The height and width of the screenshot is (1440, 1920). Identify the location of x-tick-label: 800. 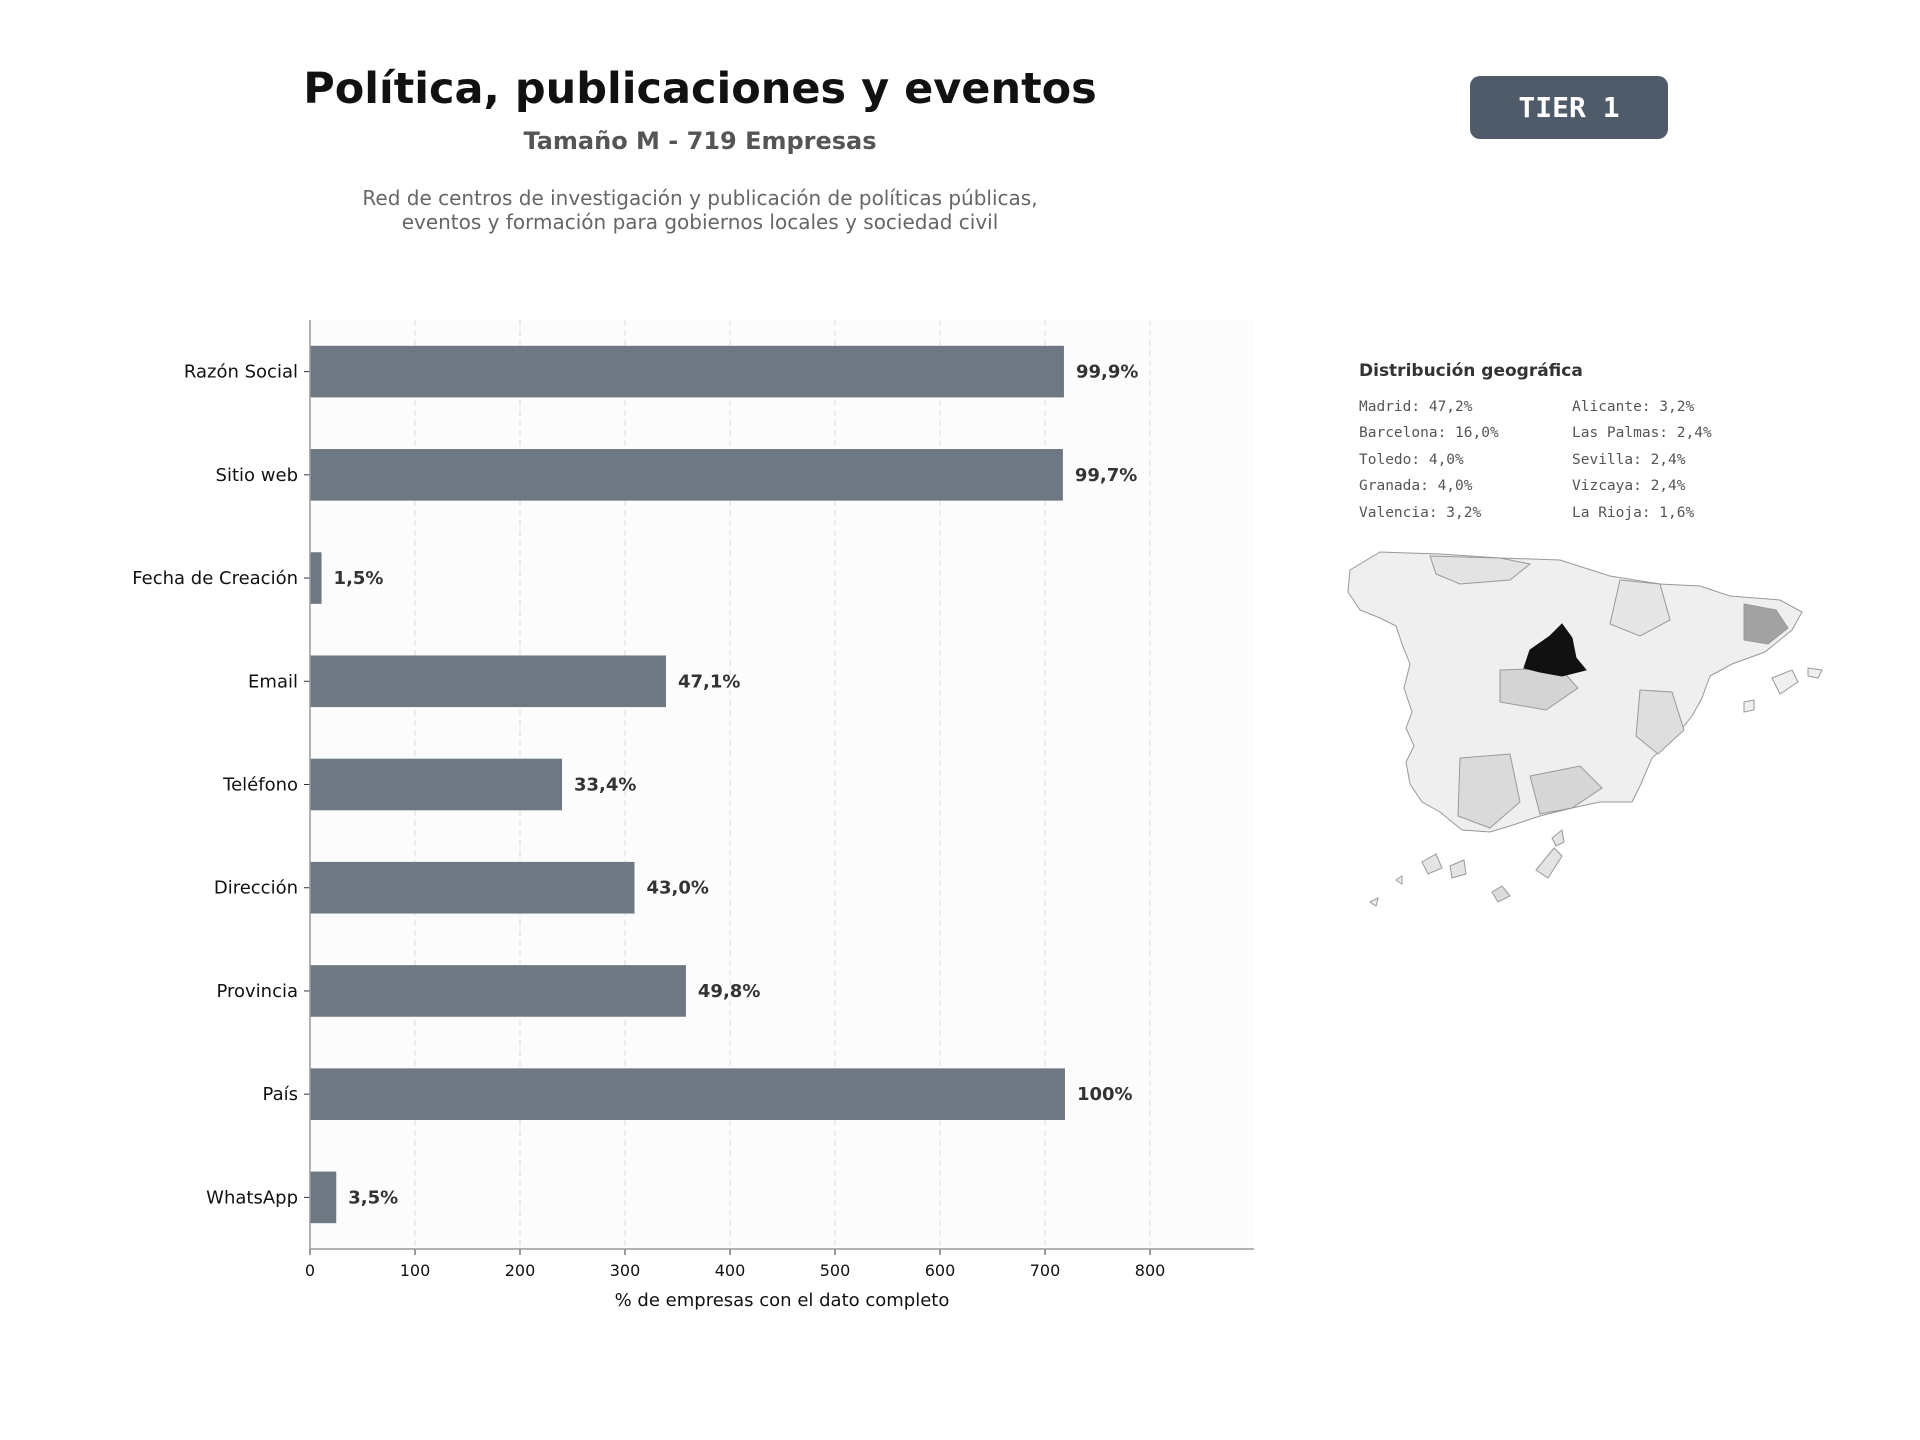
(1150, 1270).